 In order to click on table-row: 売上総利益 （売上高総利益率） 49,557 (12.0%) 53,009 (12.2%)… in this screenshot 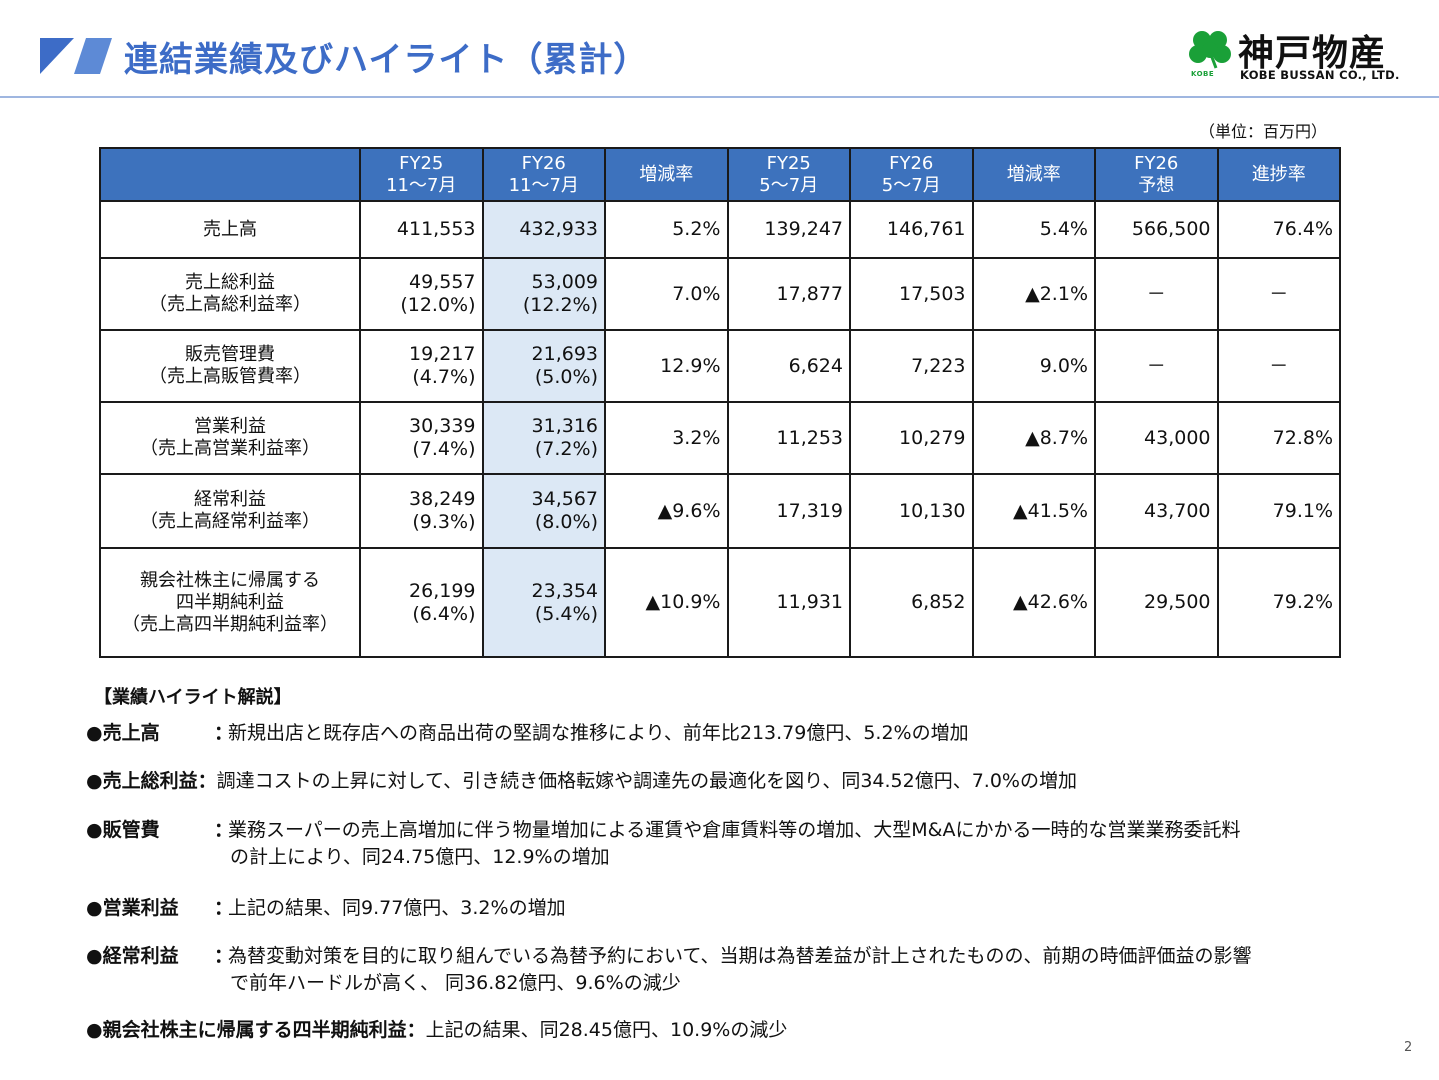, I will do `click(720, 294)`.